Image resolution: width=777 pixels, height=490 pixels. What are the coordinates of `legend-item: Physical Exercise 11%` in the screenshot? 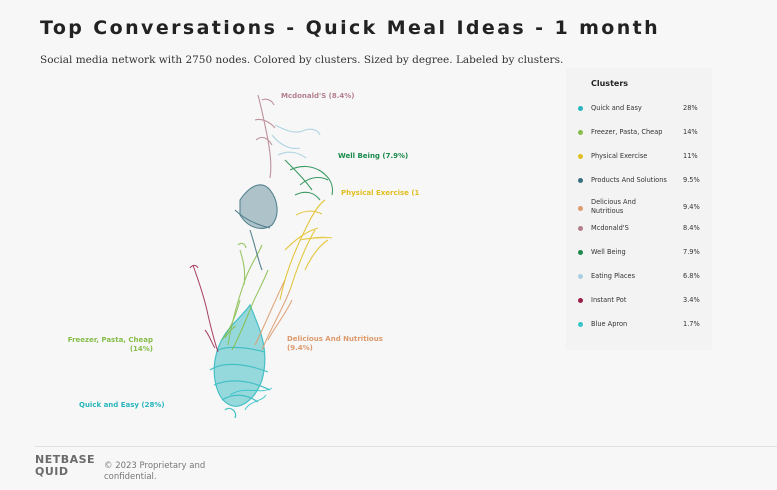 It's located at (639, 162).